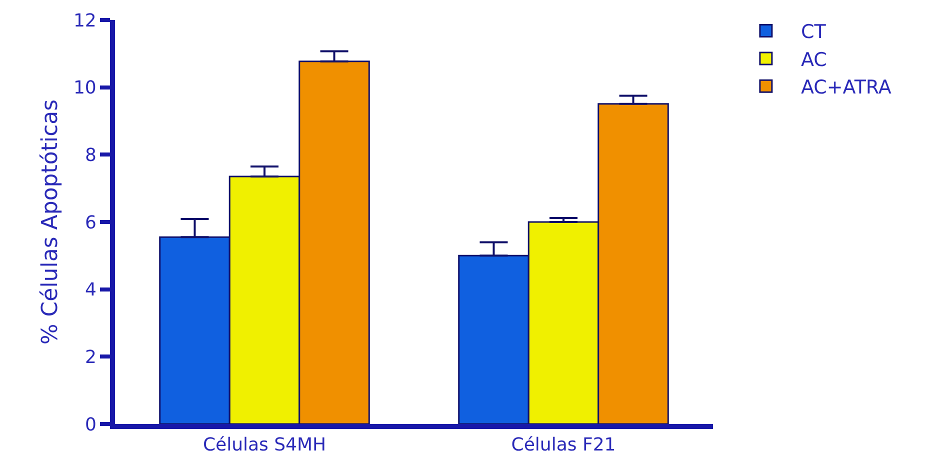  Describe the element at coordinates (813, 59) in the screenshot. I see `legend-label: AC` at that location.